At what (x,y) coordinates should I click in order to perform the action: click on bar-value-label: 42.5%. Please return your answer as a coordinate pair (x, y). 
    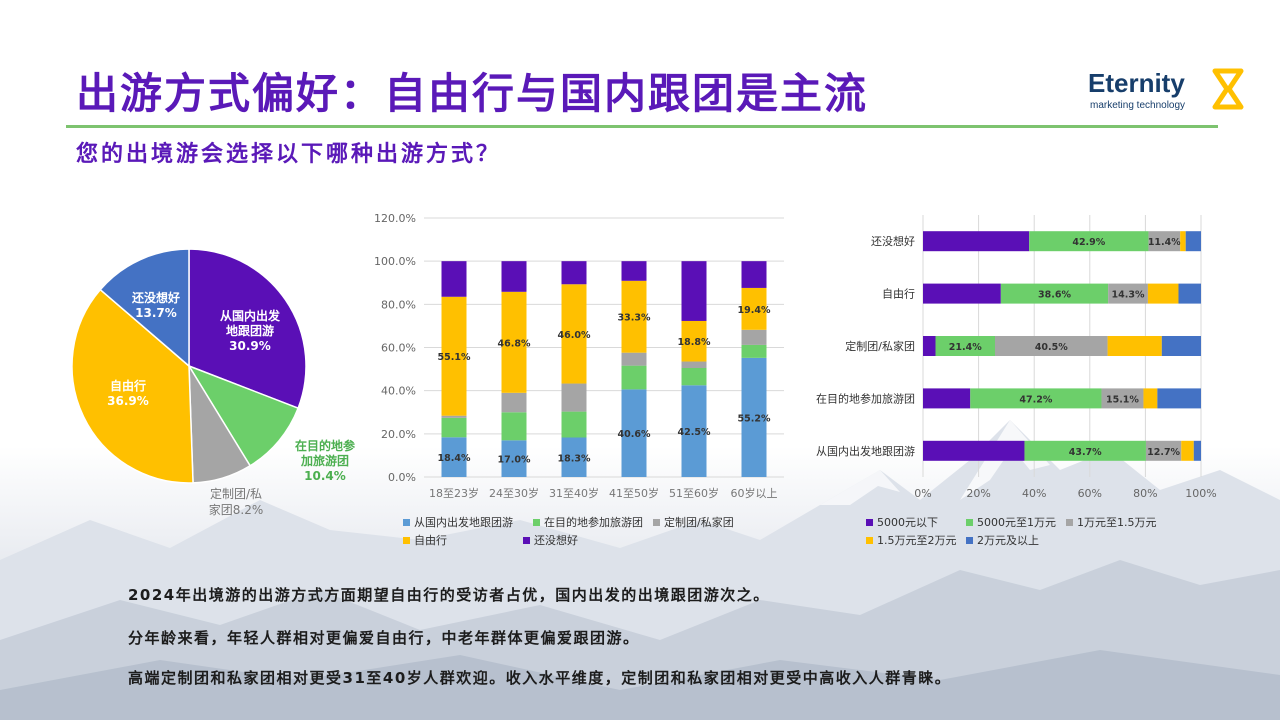
    Looking at the image, I should click on (694, 432).